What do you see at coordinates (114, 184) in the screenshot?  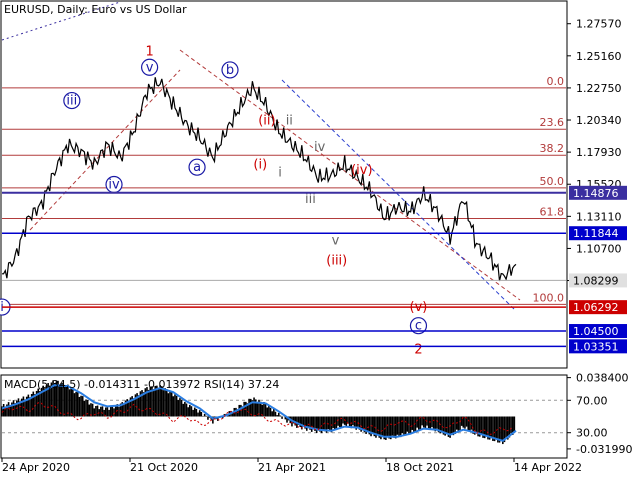 I see `wave-label-3: iv` at bounding box center [114, 184].